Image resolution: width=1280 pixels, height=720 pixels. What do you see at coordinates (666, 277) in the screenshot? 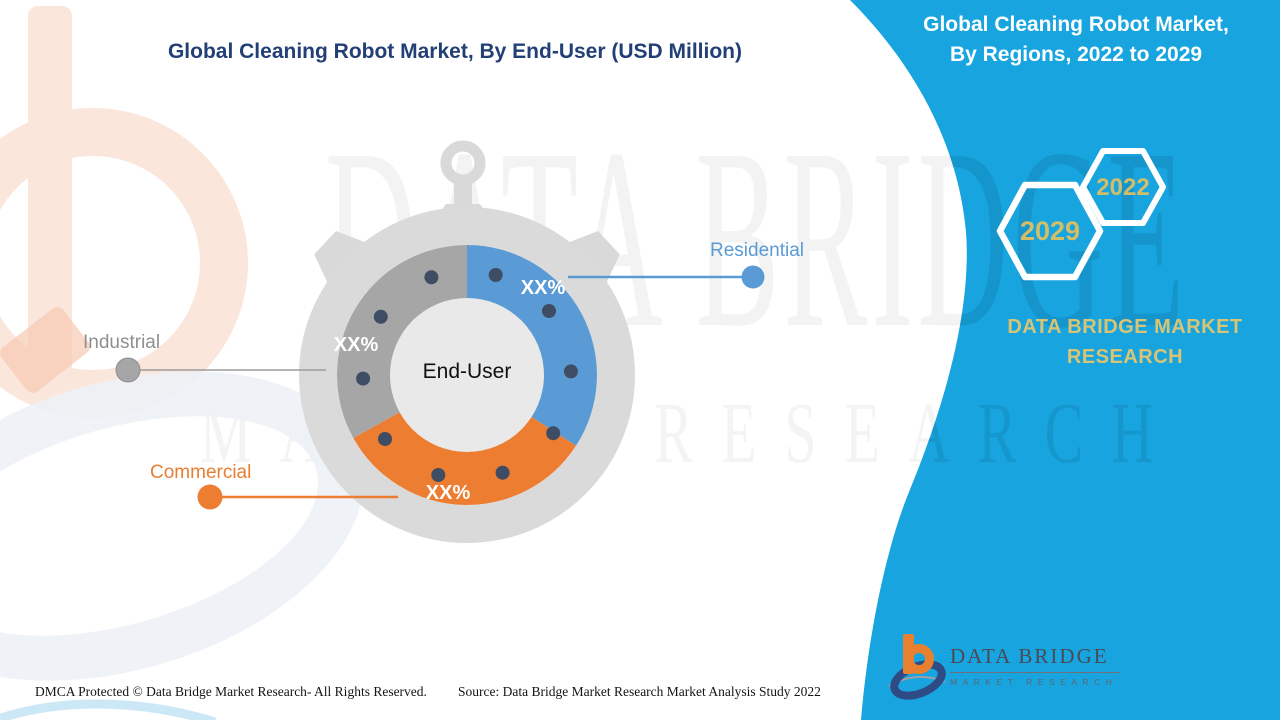
I see `callout-residential` at bounding box center [666, 277].